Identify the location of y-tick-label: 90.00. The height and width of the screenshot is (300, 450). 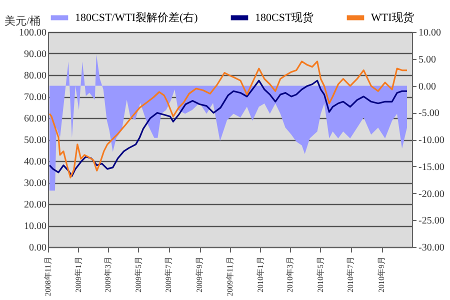
(35, 54).